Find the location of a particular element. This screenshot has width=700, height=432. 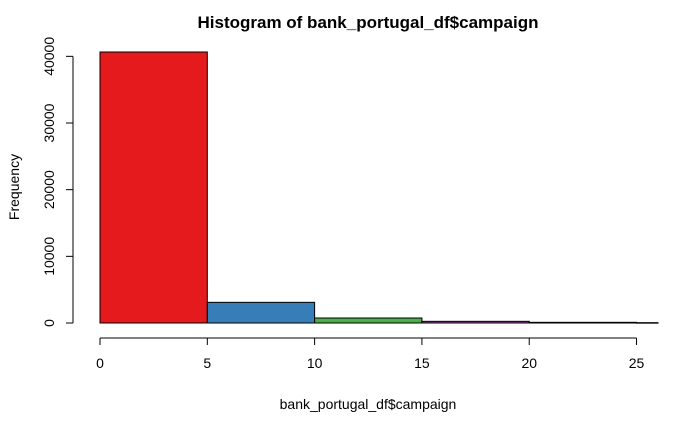

y-axis-label: Frequency is located at coordinates (14, 187).